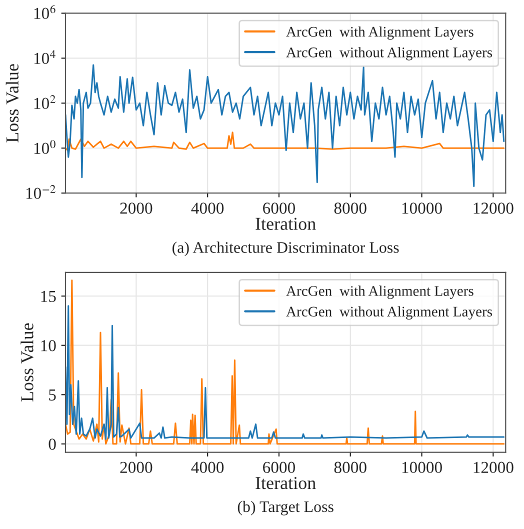 The width and height of the screenshot is (524, 529). Describe the element at coordinates (48, 296) in the screenshot. I see `y-tick-label: 15` at that location.